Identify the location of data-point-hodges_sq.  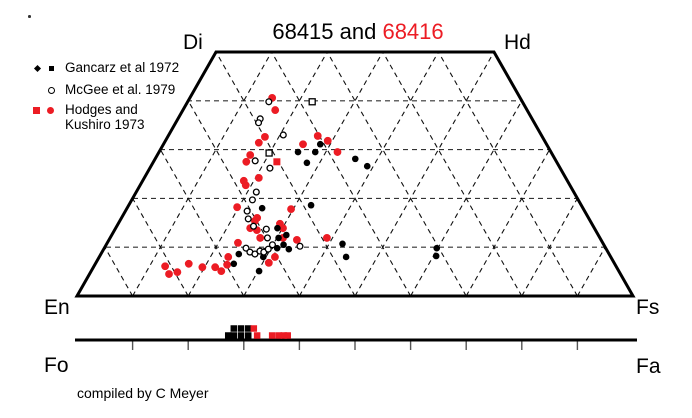
(277, 162).